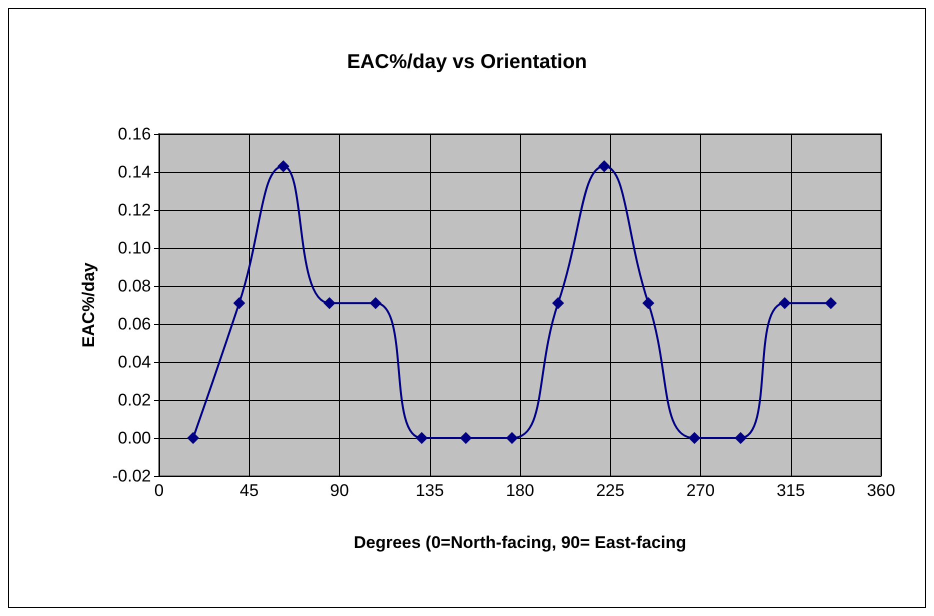  What do you see at coordinates (131, 476) in the screenshot?
I see `y-tick-label: -0.02` at bounding box center [131, 476].